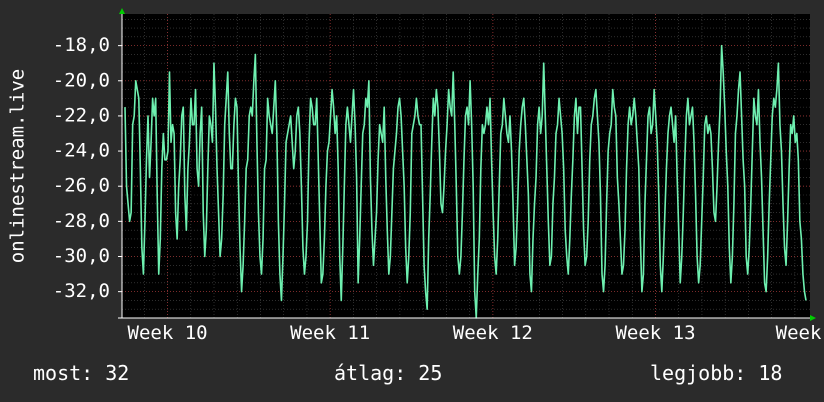 This screenshot has height=402, width=824. I want to click on x-tick-label: Week 13, so click(655, 333).